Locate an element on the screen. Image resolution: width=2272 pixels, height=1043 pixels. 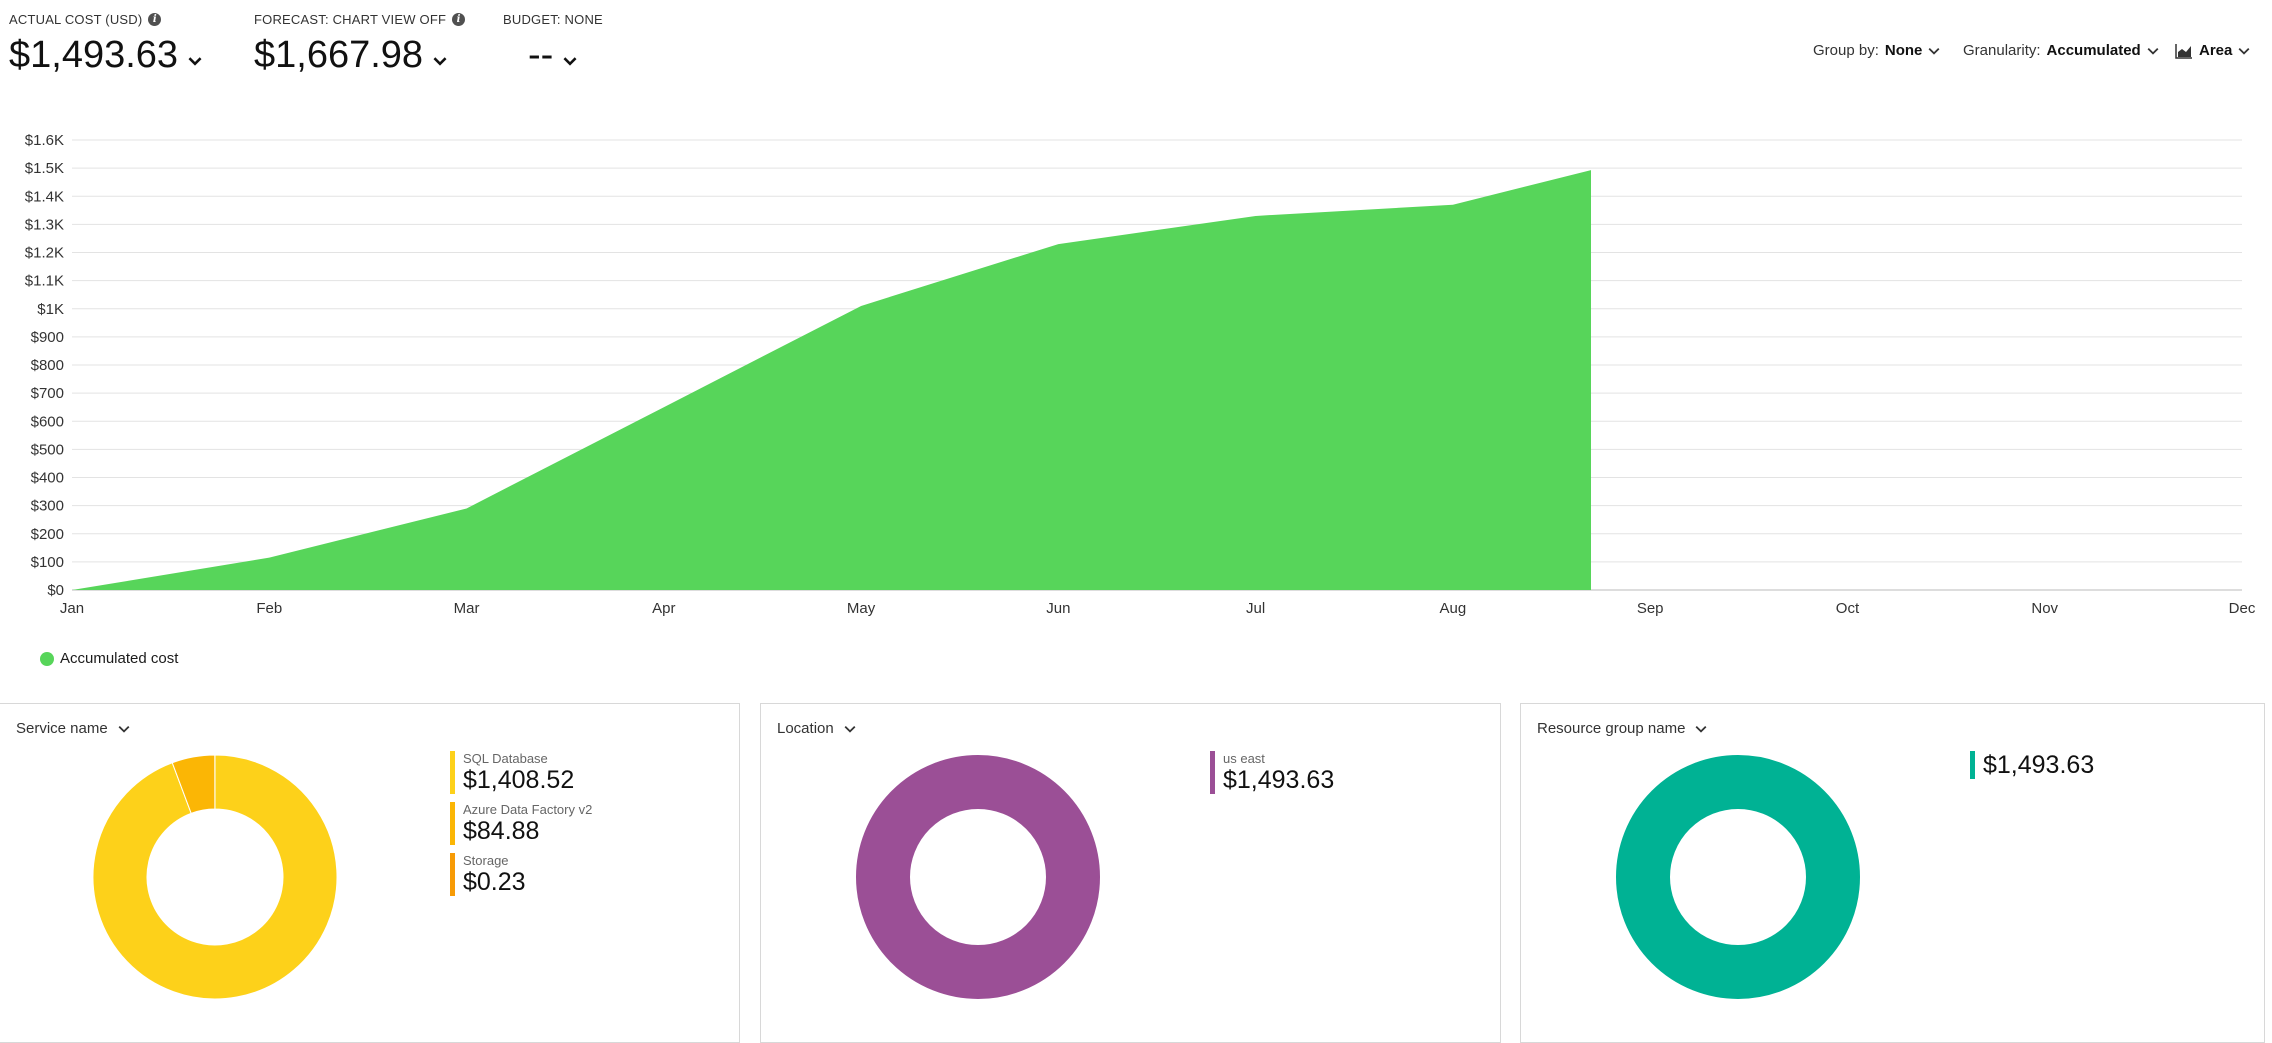
y-tick-label: $0 is located at coordinates (55, 590).